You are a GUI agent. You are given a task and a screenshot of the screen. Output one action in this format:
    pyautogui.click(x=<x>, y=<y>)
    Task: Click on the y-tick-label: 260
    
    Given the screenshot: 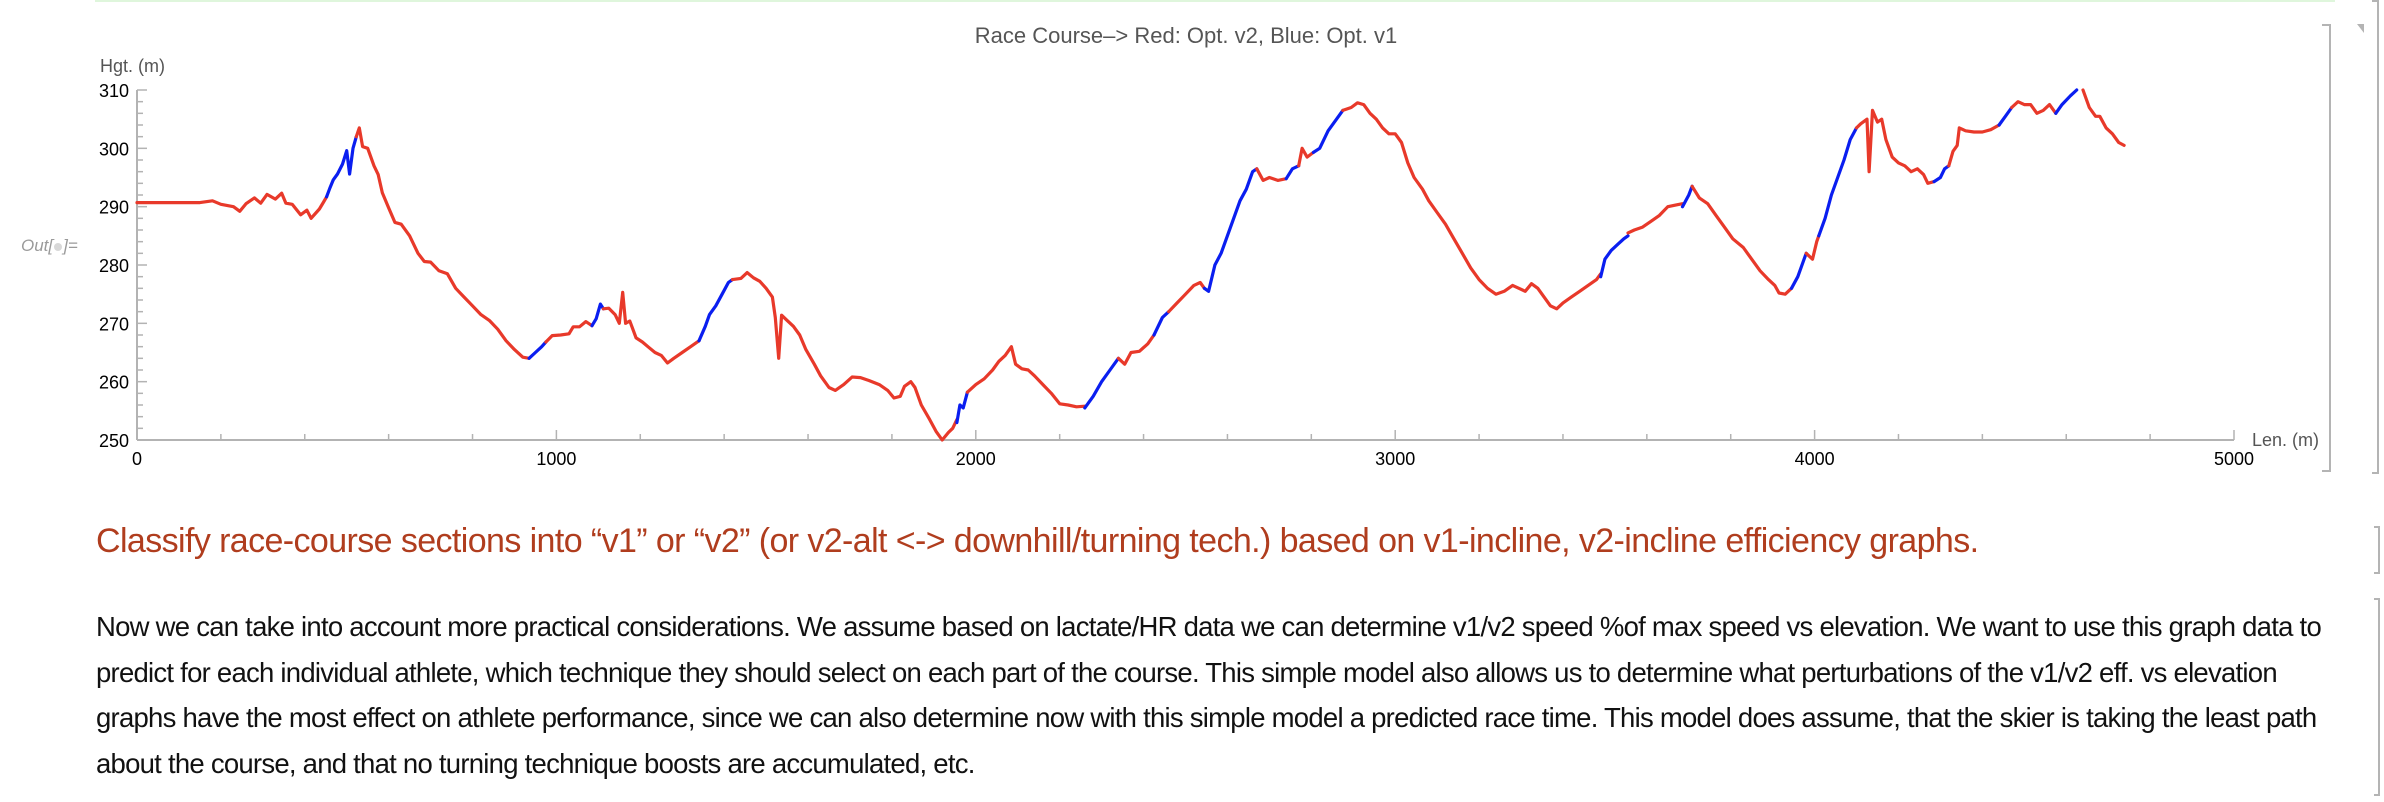 What is the action you would take?
    pyautogui.click(x=114, y=383)
    